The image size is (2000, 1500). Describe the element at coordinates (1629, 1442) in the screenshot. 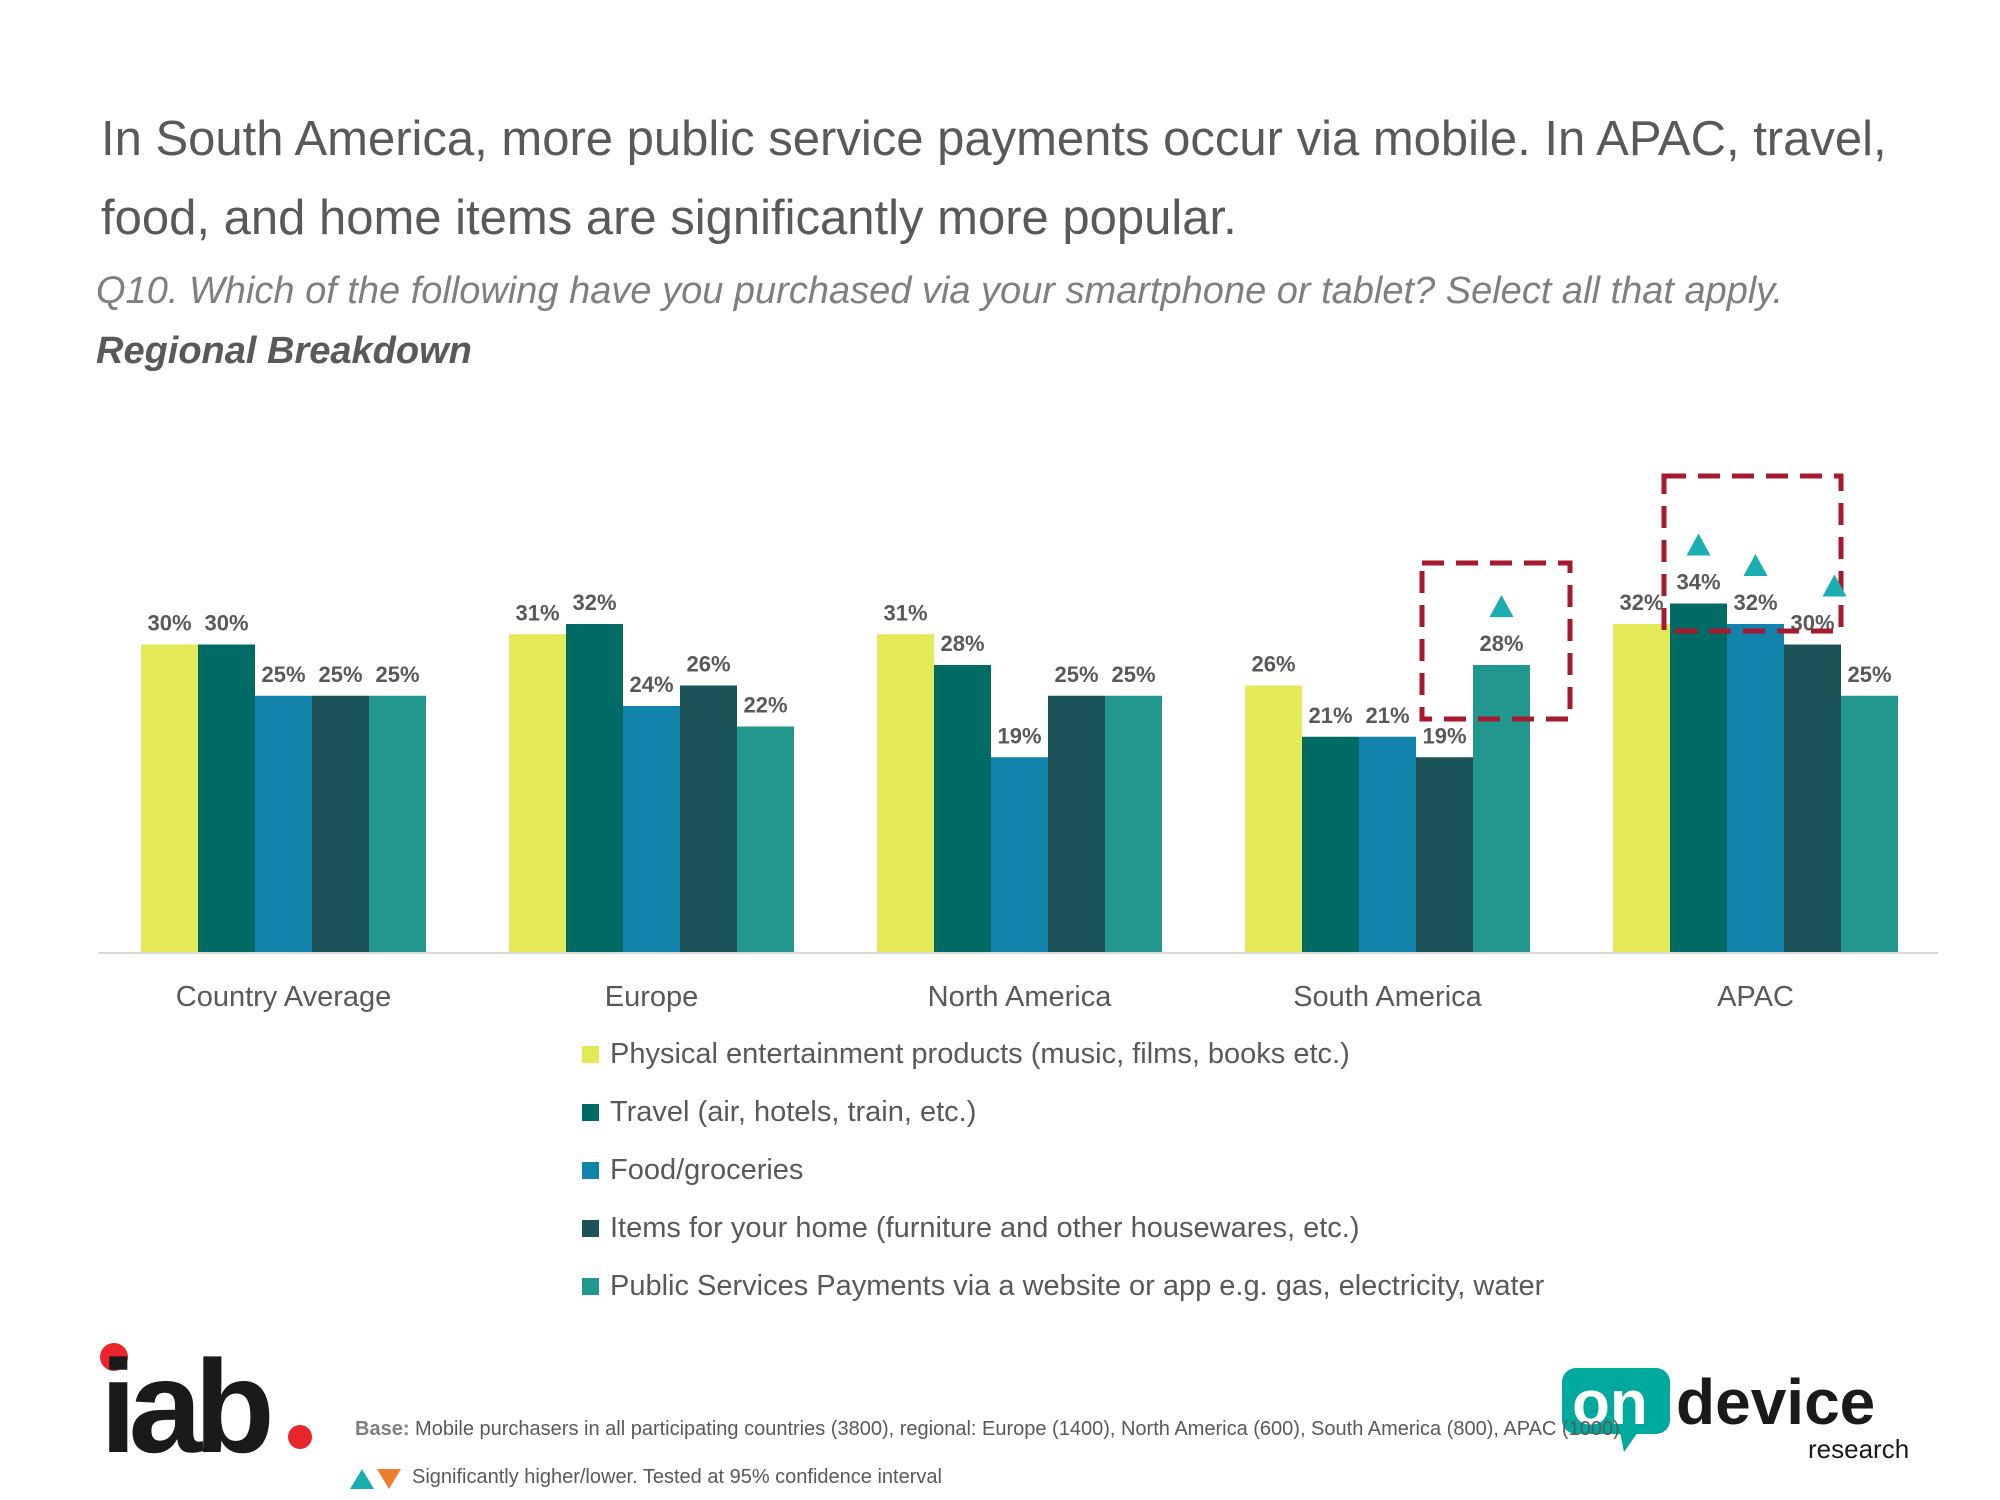

I see `ondevice-logo-badge-tail` at that location.